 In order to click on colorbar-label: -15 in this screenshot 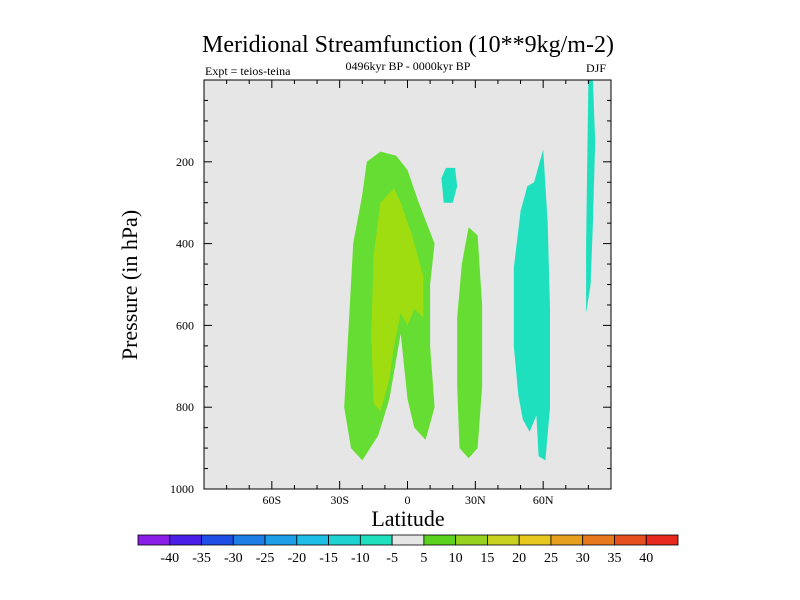, I will do `click(328, 558)`.